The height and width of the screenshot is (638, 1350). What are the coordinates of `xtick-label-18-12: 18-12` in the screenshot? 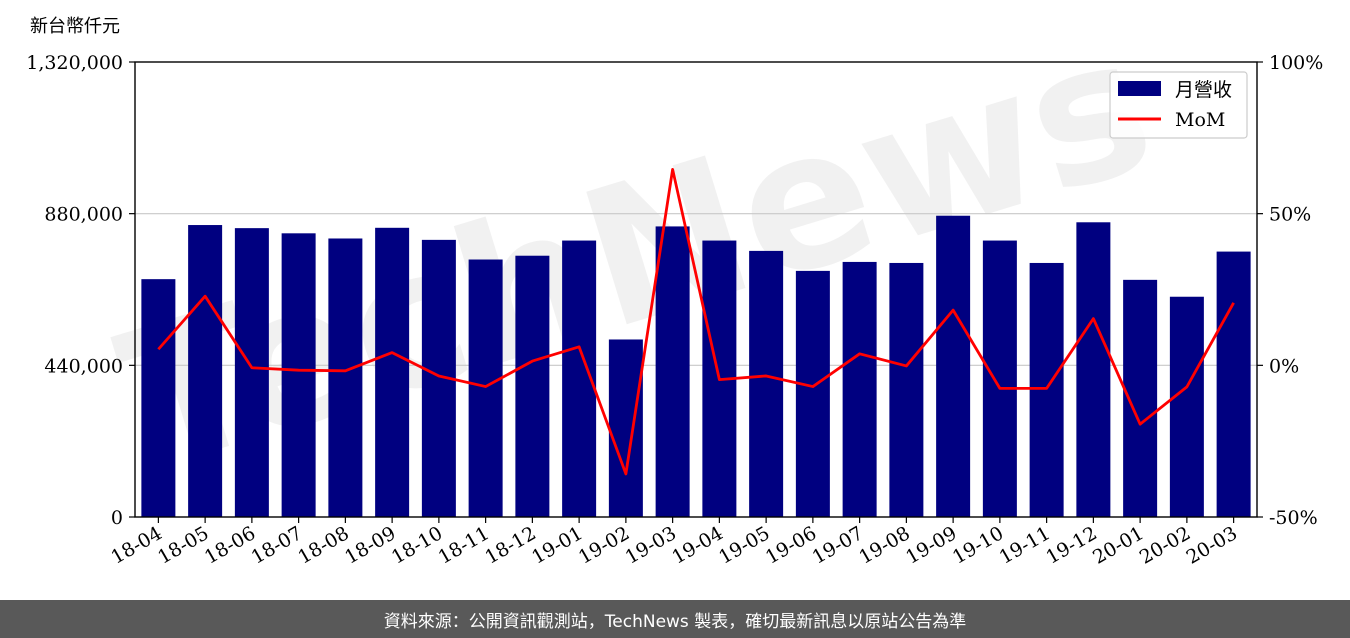 It's located at (510, 545).